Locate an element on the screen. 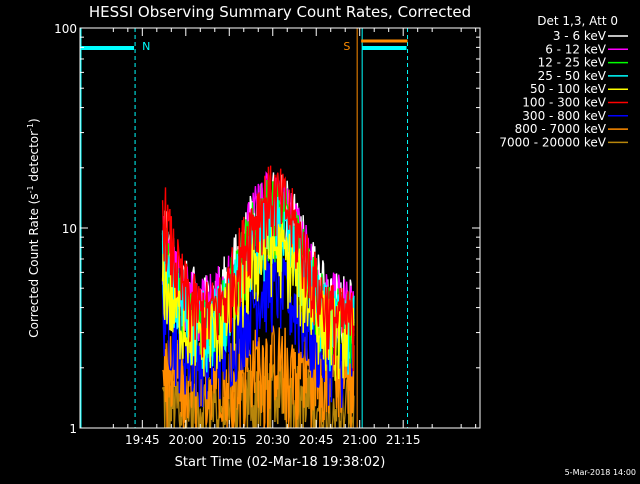  x-tick-label-5: 21:00 is located at coordinates (359, 440).